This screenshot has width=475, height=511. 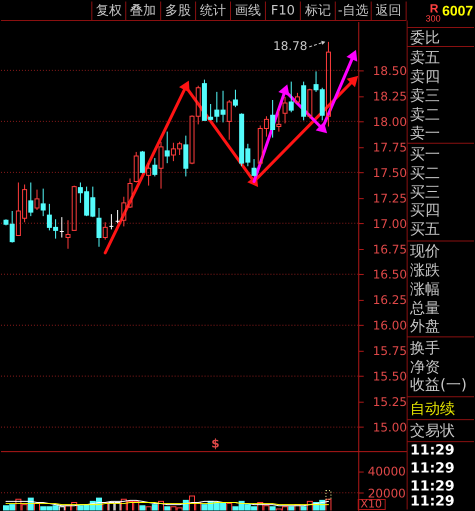 What do you see at coordinates (389, 71) in the screenshot?
I see `y-tick-label: 18.50` at bounding box center [389, 71].